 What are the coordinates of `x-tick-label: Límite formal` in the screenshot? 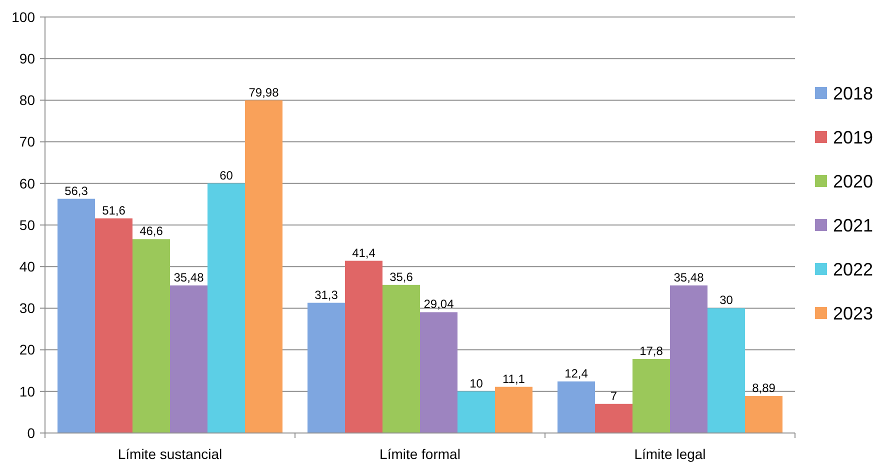 It's located at (420, 454).